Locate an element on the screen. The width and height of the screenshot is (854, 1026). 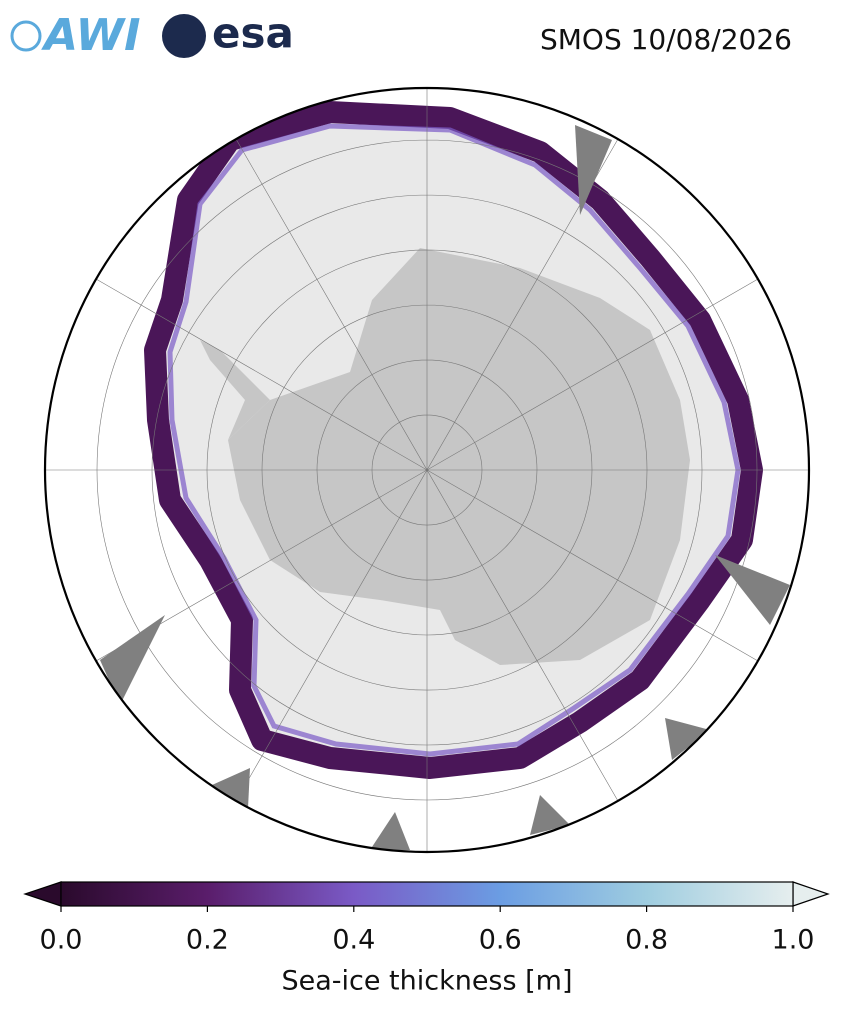
awi-logo: AWI is located at coordinates (91, 35).